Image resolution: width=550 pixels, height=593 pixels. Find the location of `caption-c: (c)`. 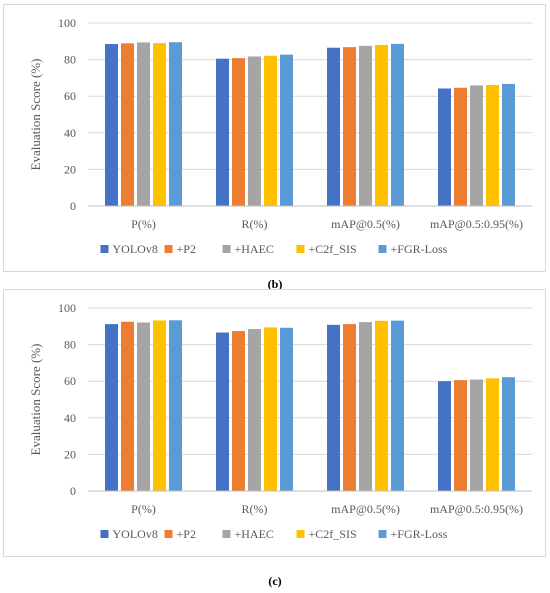

caption-c: (c) is located at coordinates (275, 581).